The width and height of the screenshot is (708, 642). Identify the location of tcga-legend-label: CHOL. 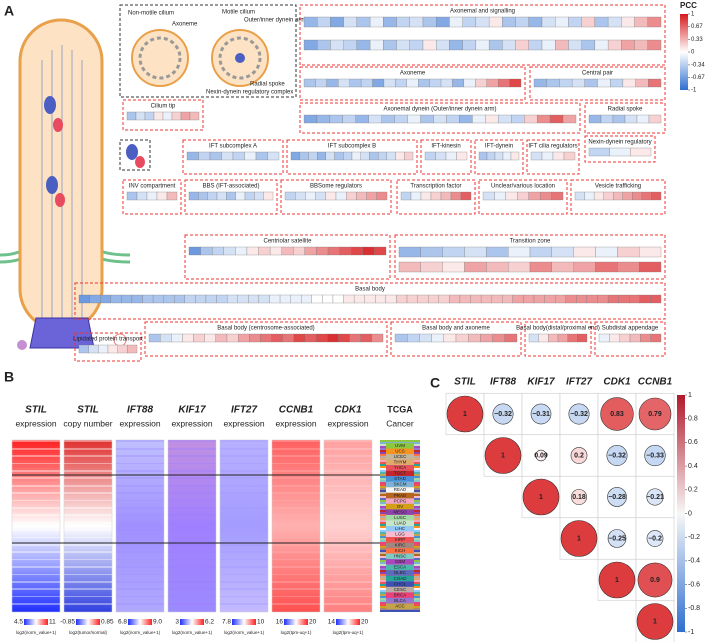
(400, 583).